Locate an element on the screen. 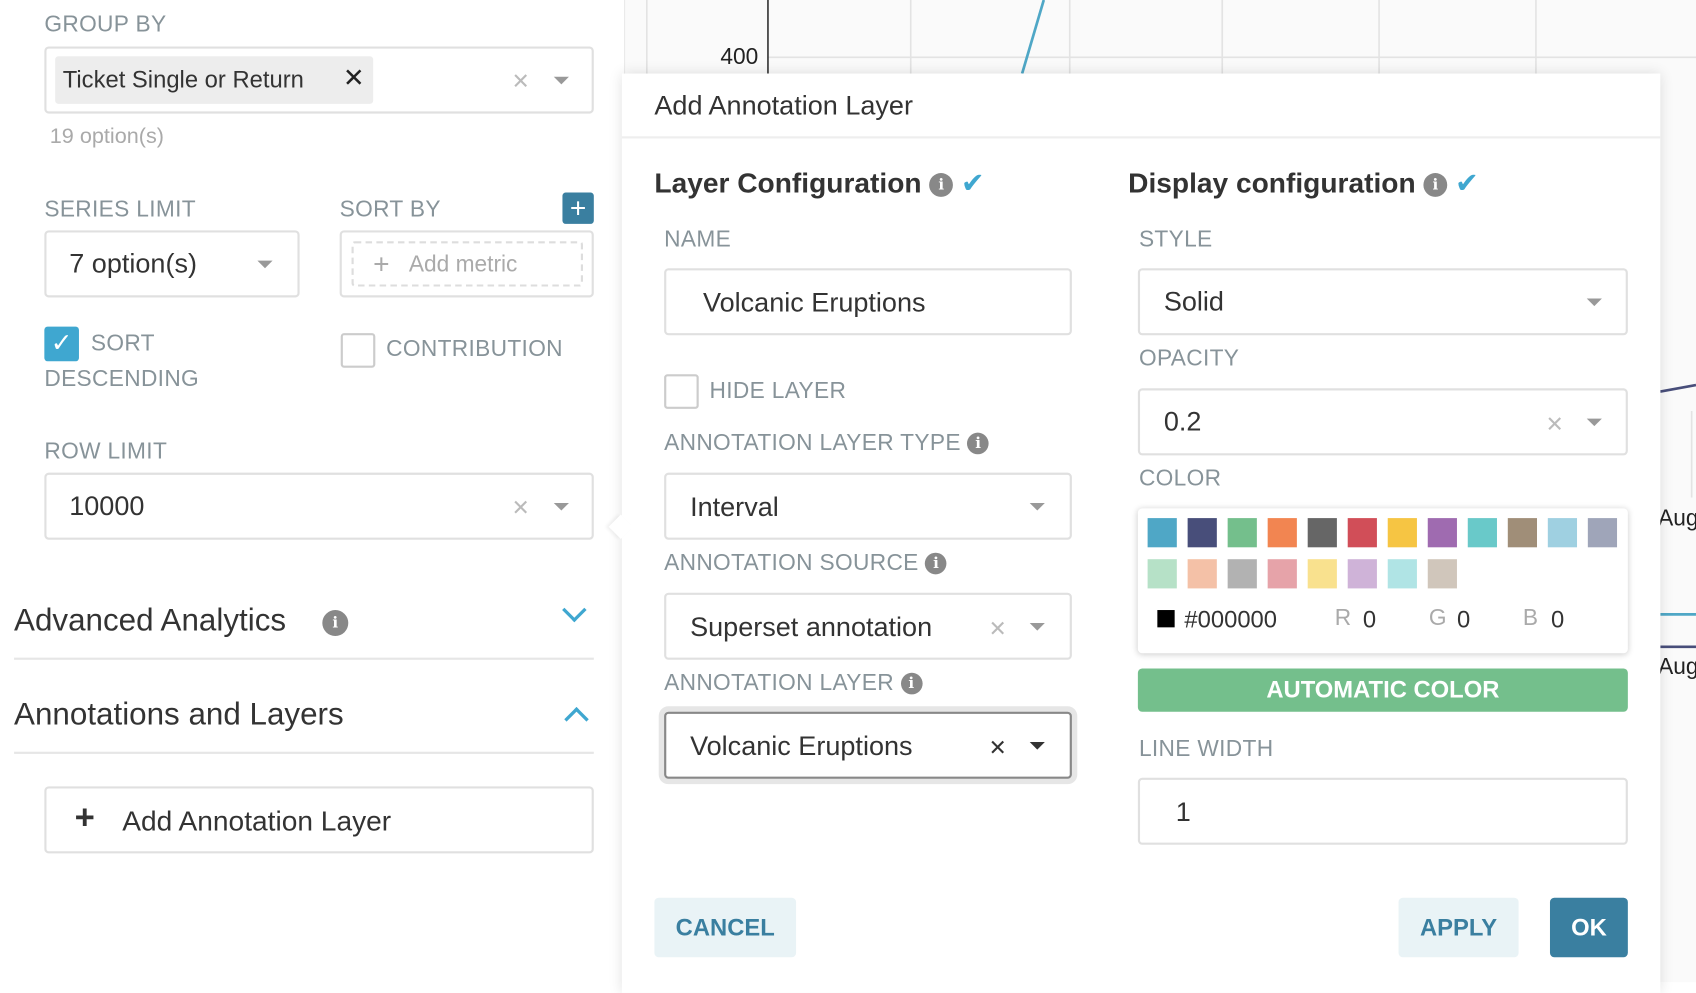 Image resolution: width=1696 pixels, height=993 pixels. sort-by-label: SORT BY is located at coordinates (390, 209).